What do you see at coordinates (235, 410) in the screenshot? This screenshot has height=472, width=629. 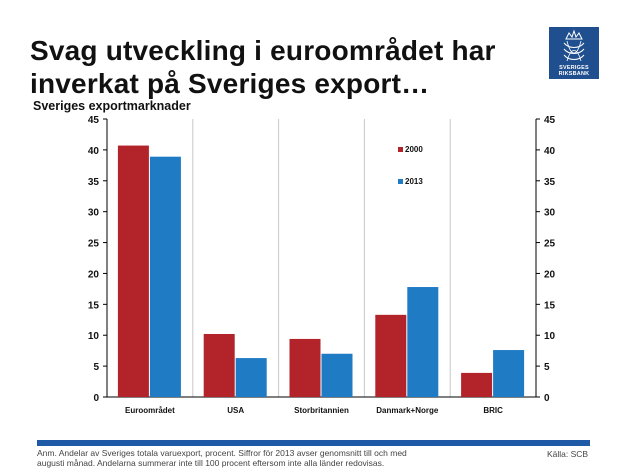 I see `x-tick-label: USA` at bounding box center [235, 410].